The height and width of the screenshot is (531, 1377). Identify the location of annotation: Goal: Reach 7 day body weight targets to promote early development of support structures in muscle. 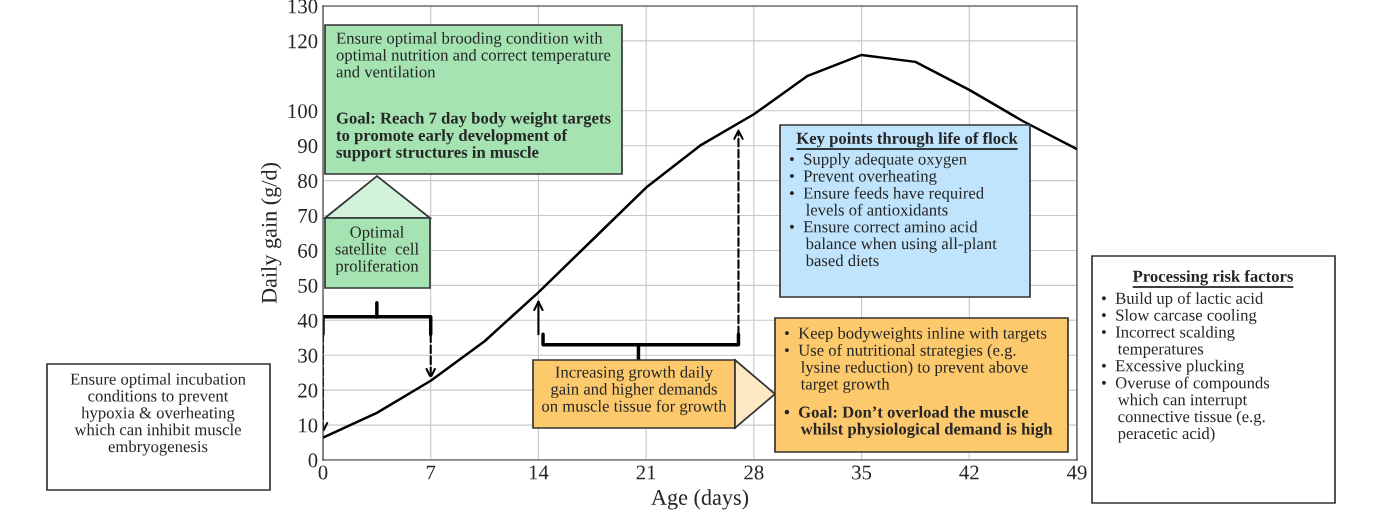
(473, 137).